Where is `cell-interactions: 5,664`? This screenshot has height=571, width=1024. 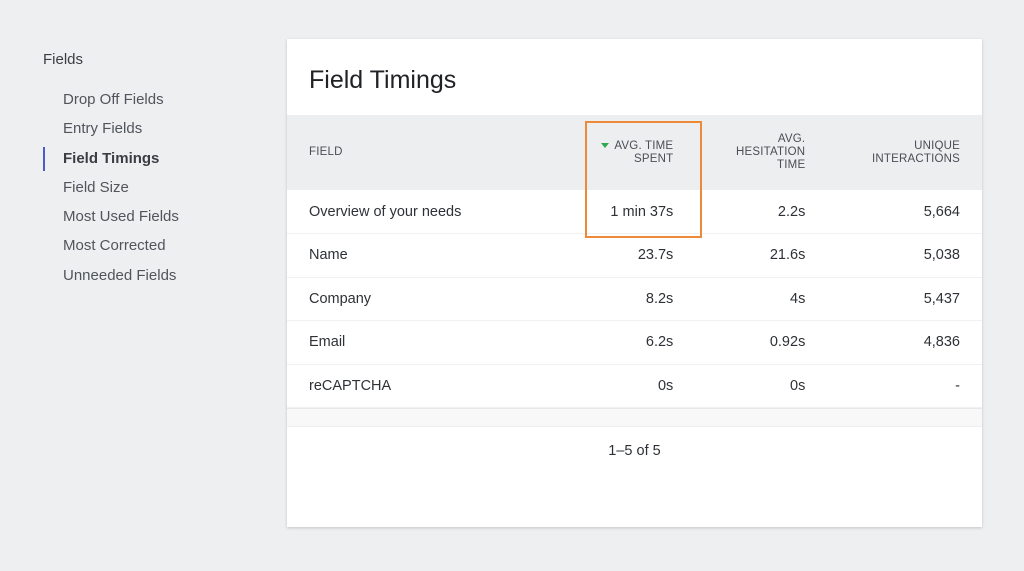 cell-interactions: 5,664 is located at coordinates (941, 211).